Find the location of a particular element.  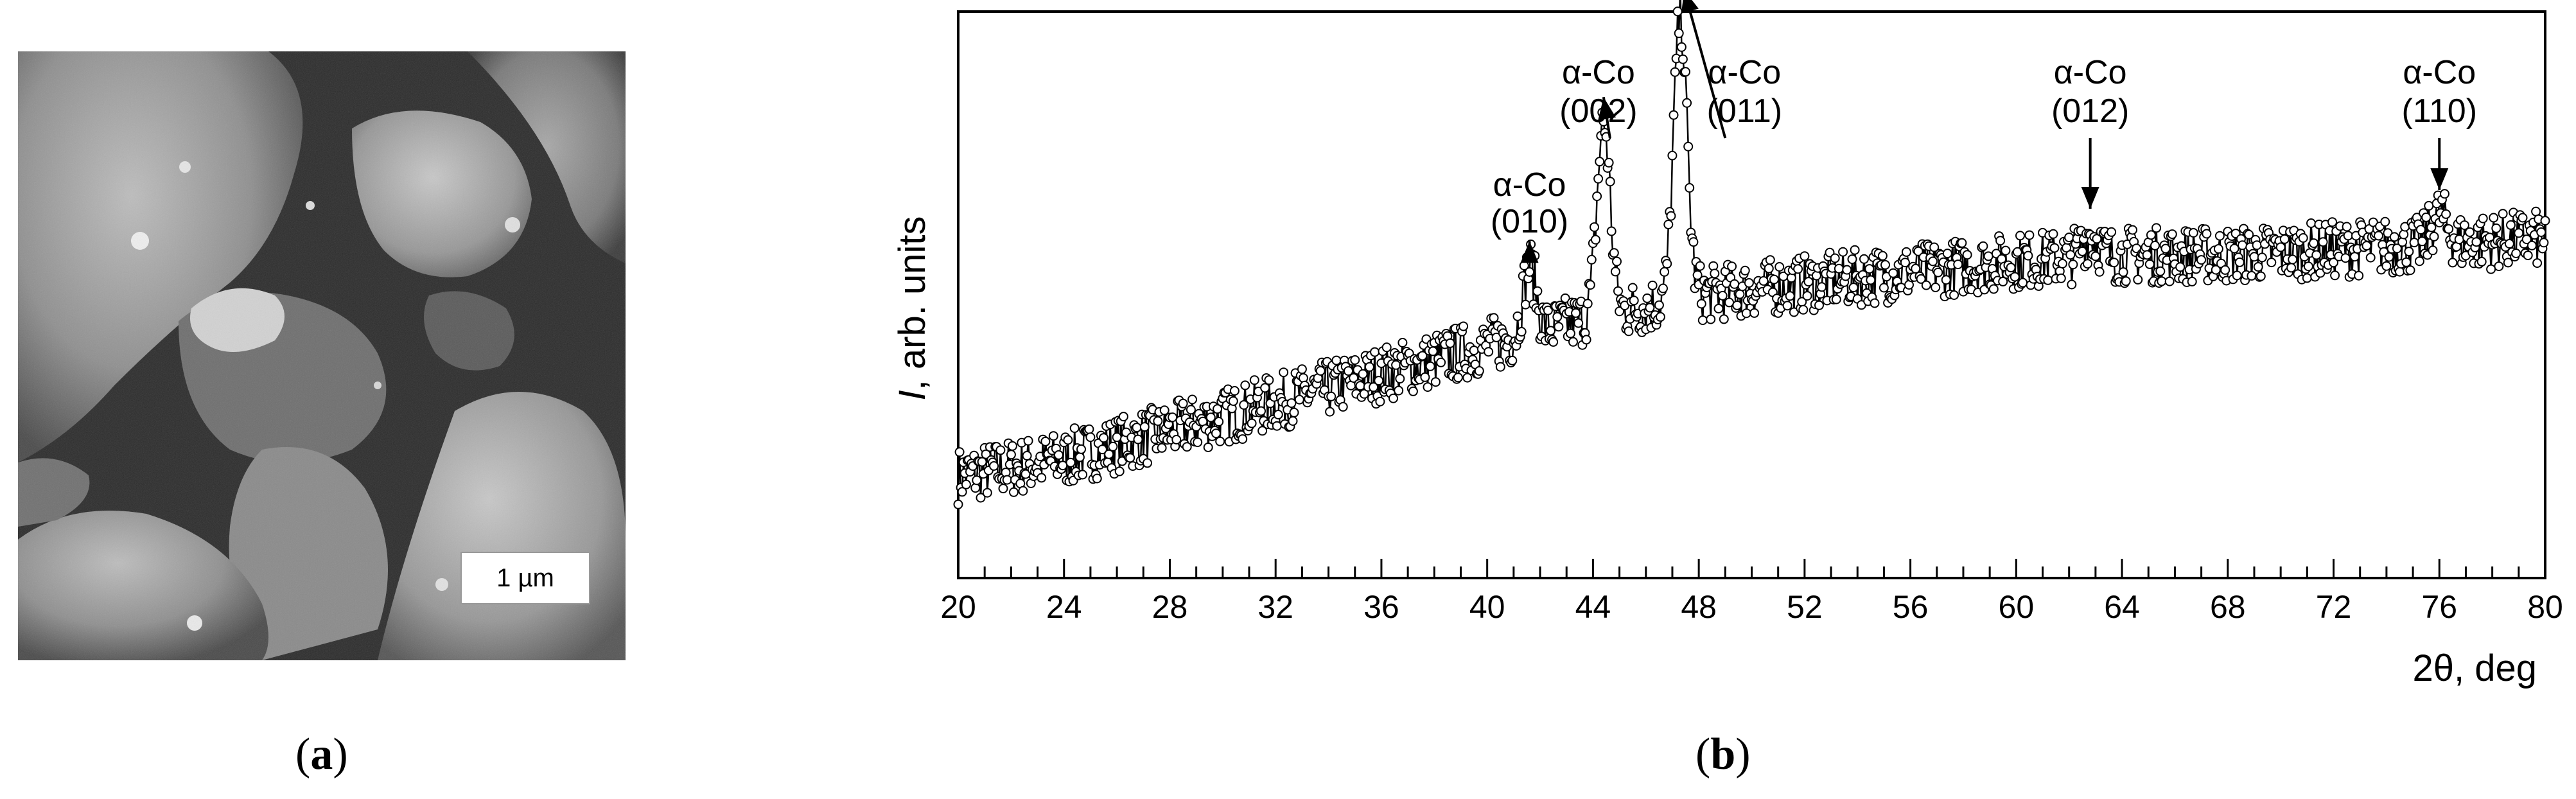

annotation-arrow-shaft is located at coordinates (1706, 69).